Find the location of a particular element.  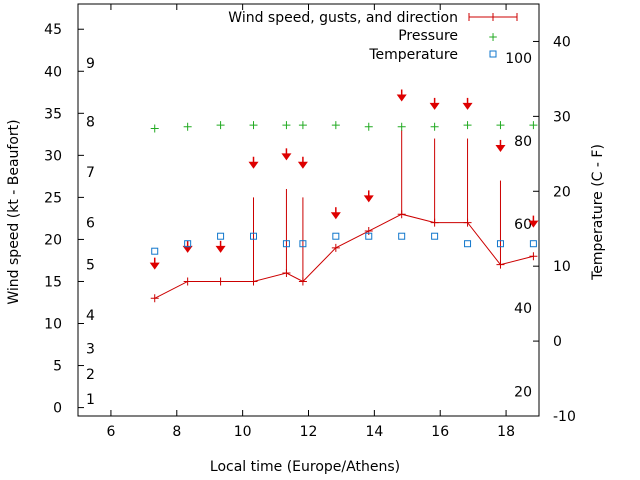

x-tick-label: 6 is located at coordinates (110, 432).